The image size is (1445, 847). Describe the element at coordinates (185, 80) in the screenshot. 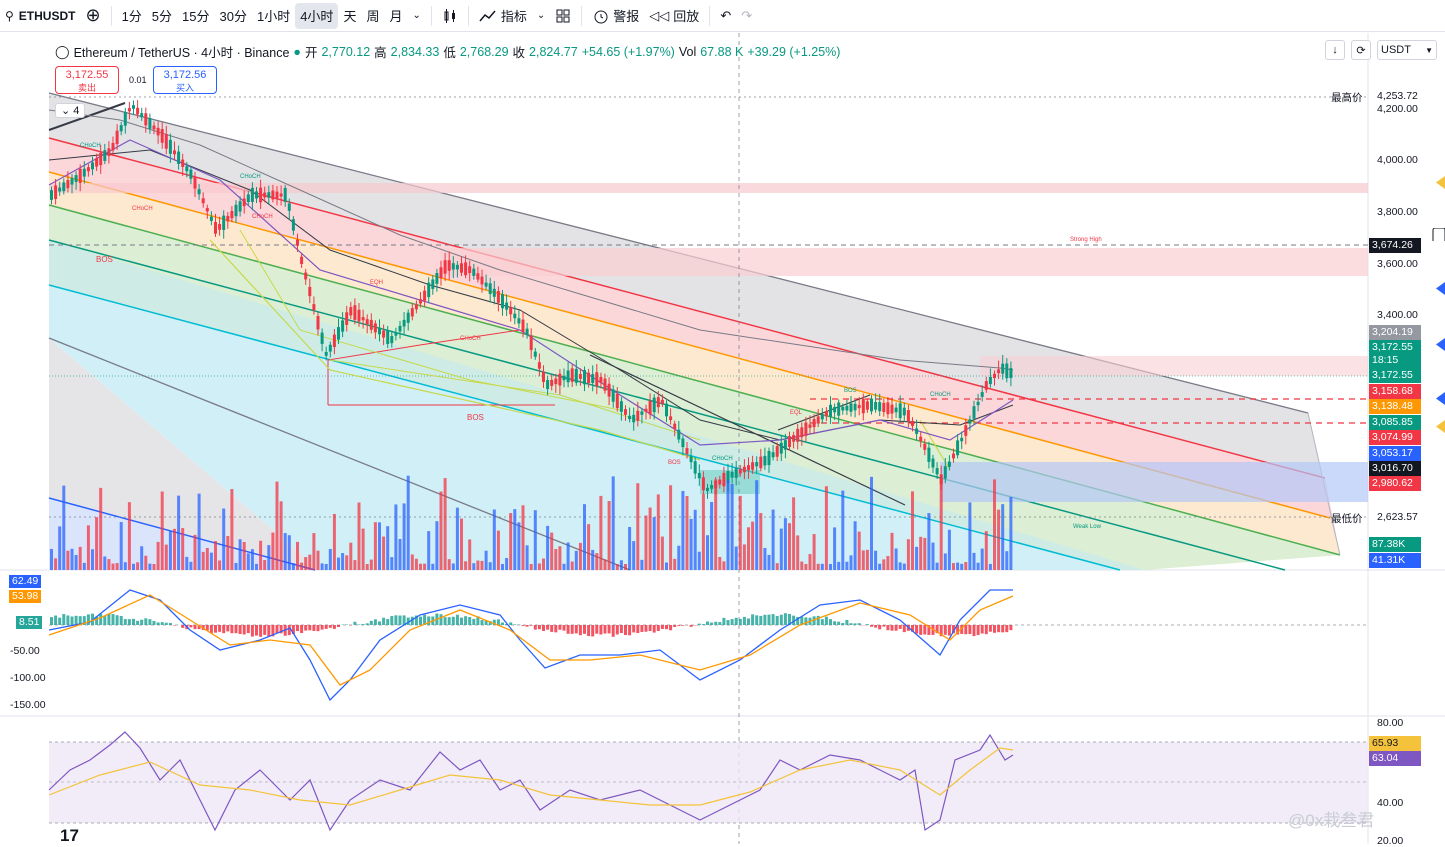

I see `buy-button: 3,172.56 买入` at that location.